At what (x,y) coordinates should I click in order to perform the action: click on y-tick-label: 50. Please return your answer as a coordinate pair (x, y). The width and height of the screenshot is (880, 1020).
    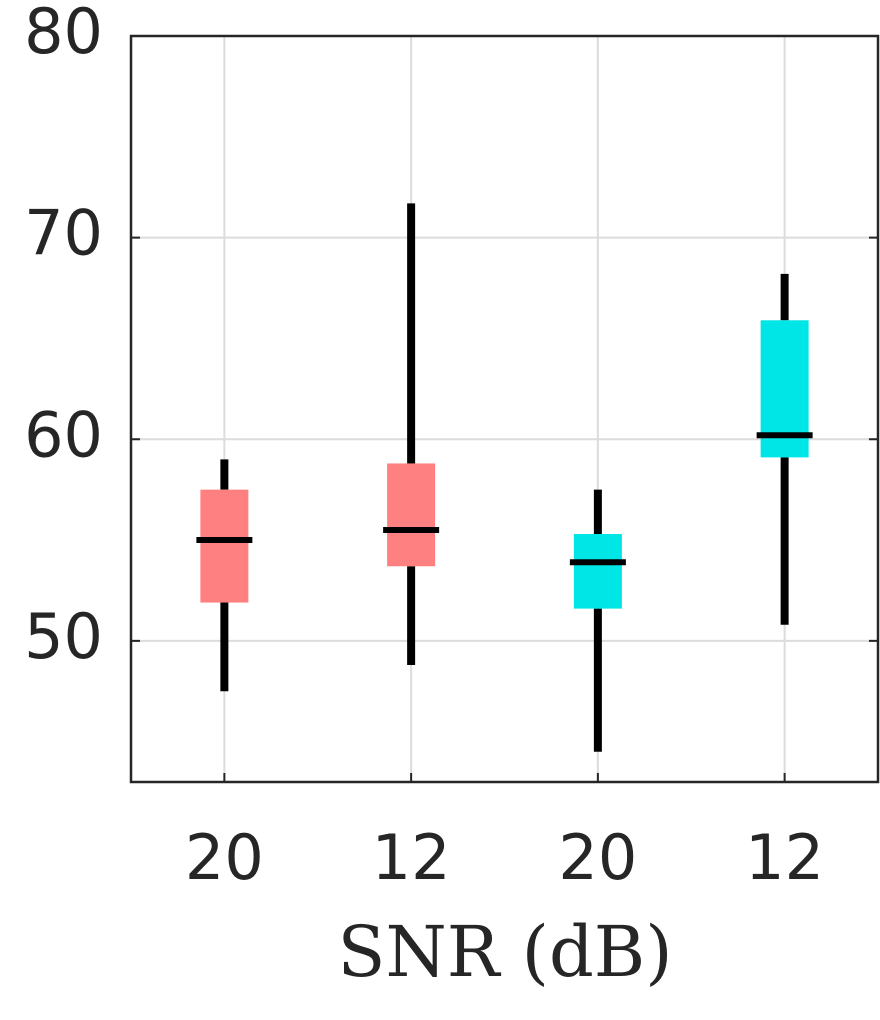
    Looking at the image, I should click on (63, 636).